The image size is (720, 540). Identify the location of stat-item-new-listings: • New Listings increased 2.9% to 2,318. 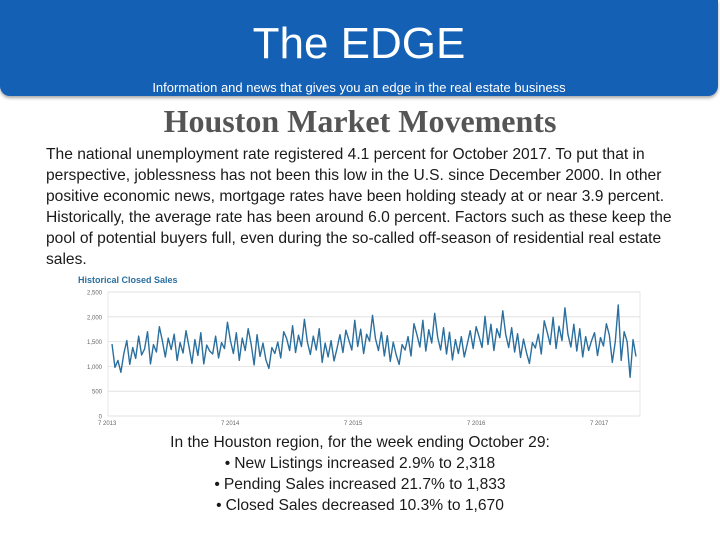
(360, 463).